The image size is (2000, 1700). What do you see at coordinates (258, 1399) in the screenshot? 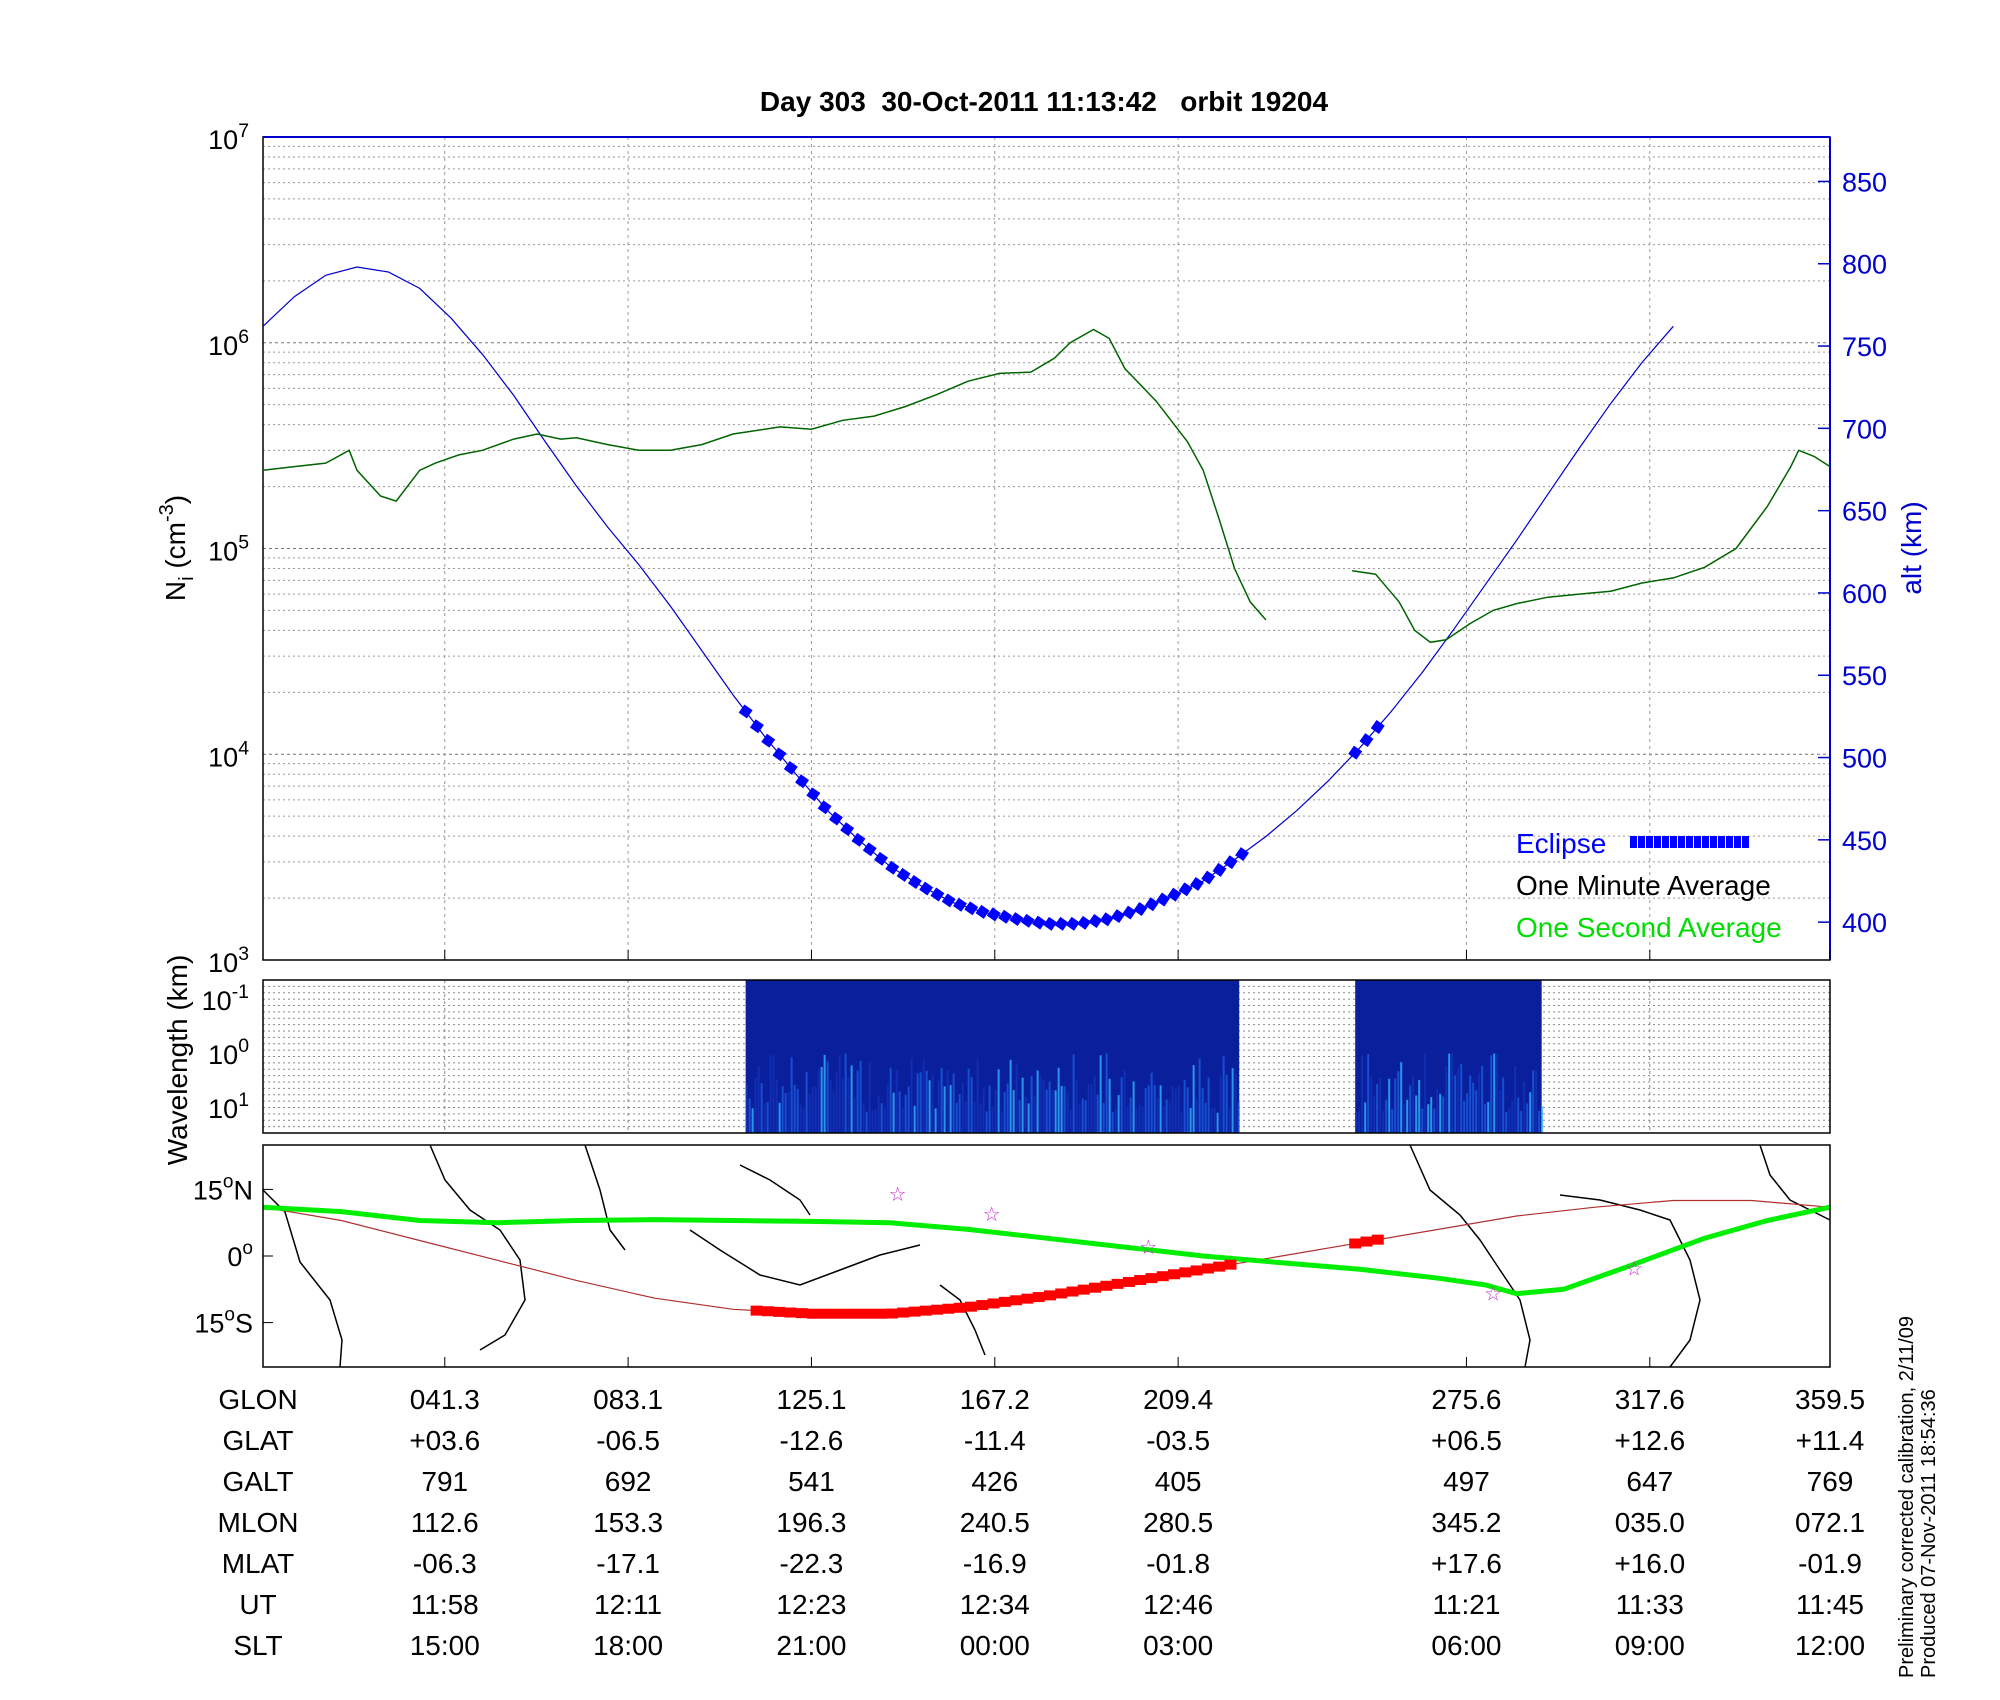
I see `table-row-label: GLON` at bounding box center [258, 1399].